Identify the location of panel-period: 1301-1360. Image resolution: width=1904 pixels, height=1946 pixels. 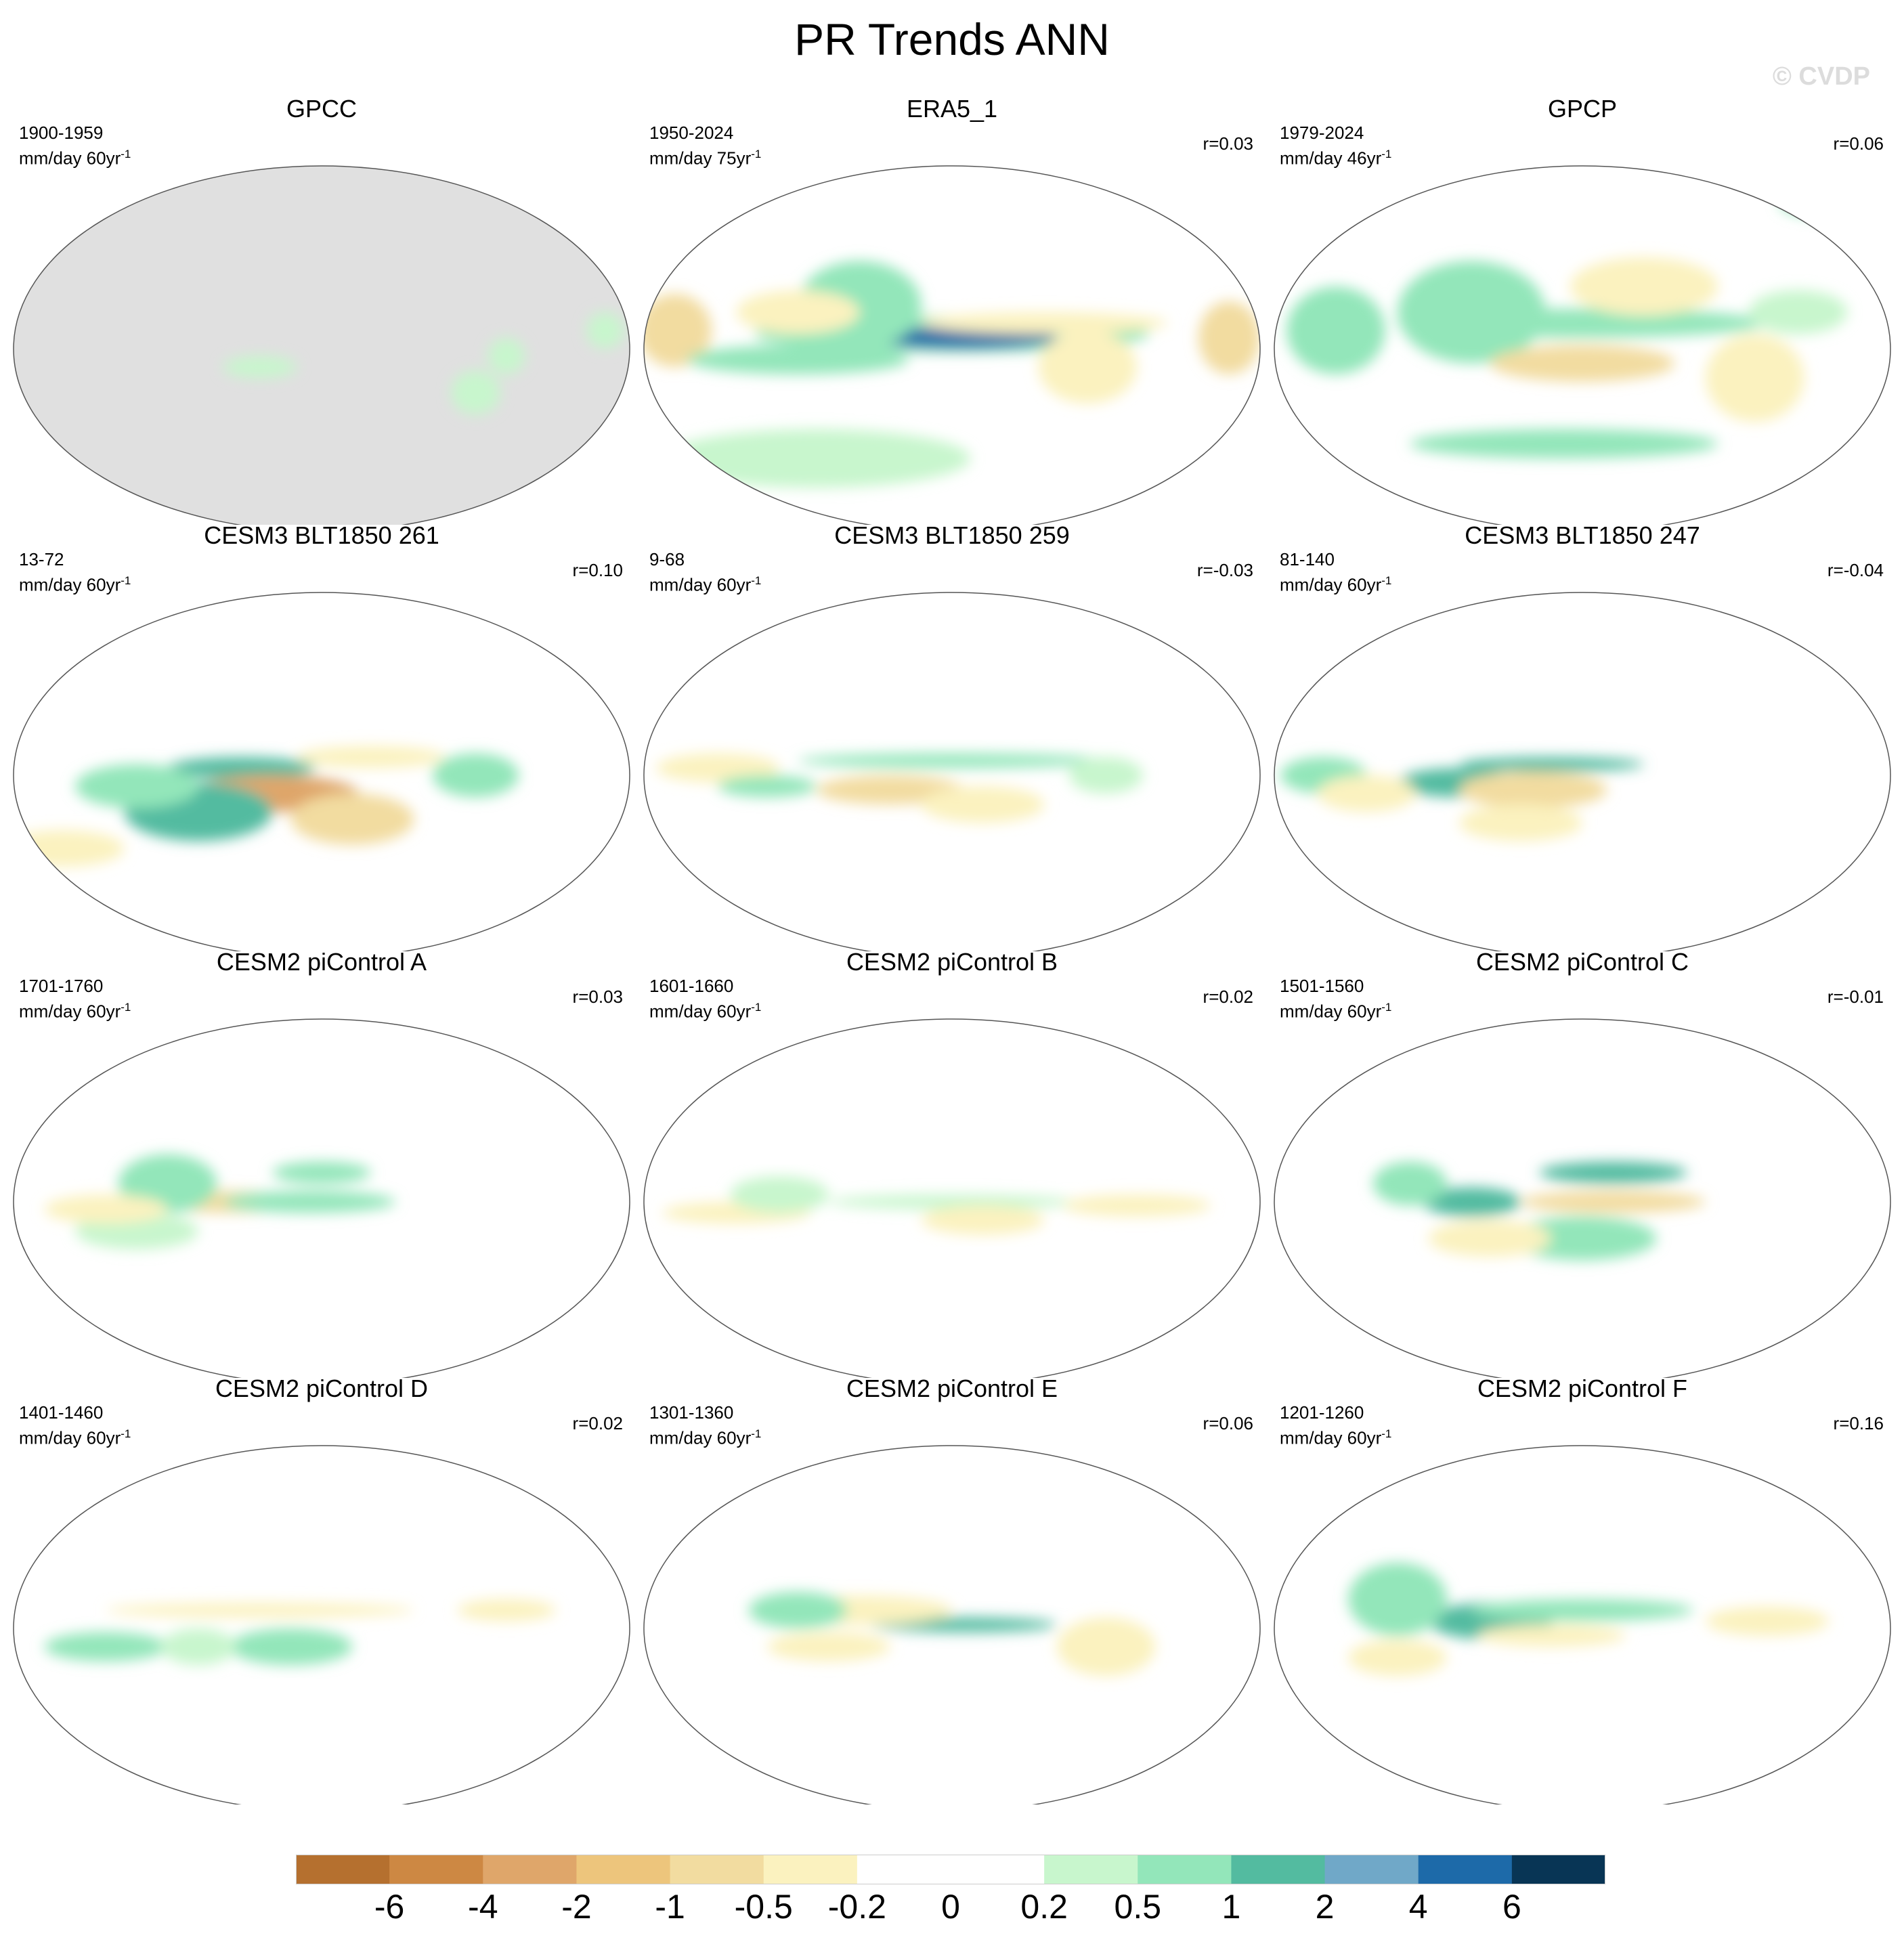
(692, 1412).